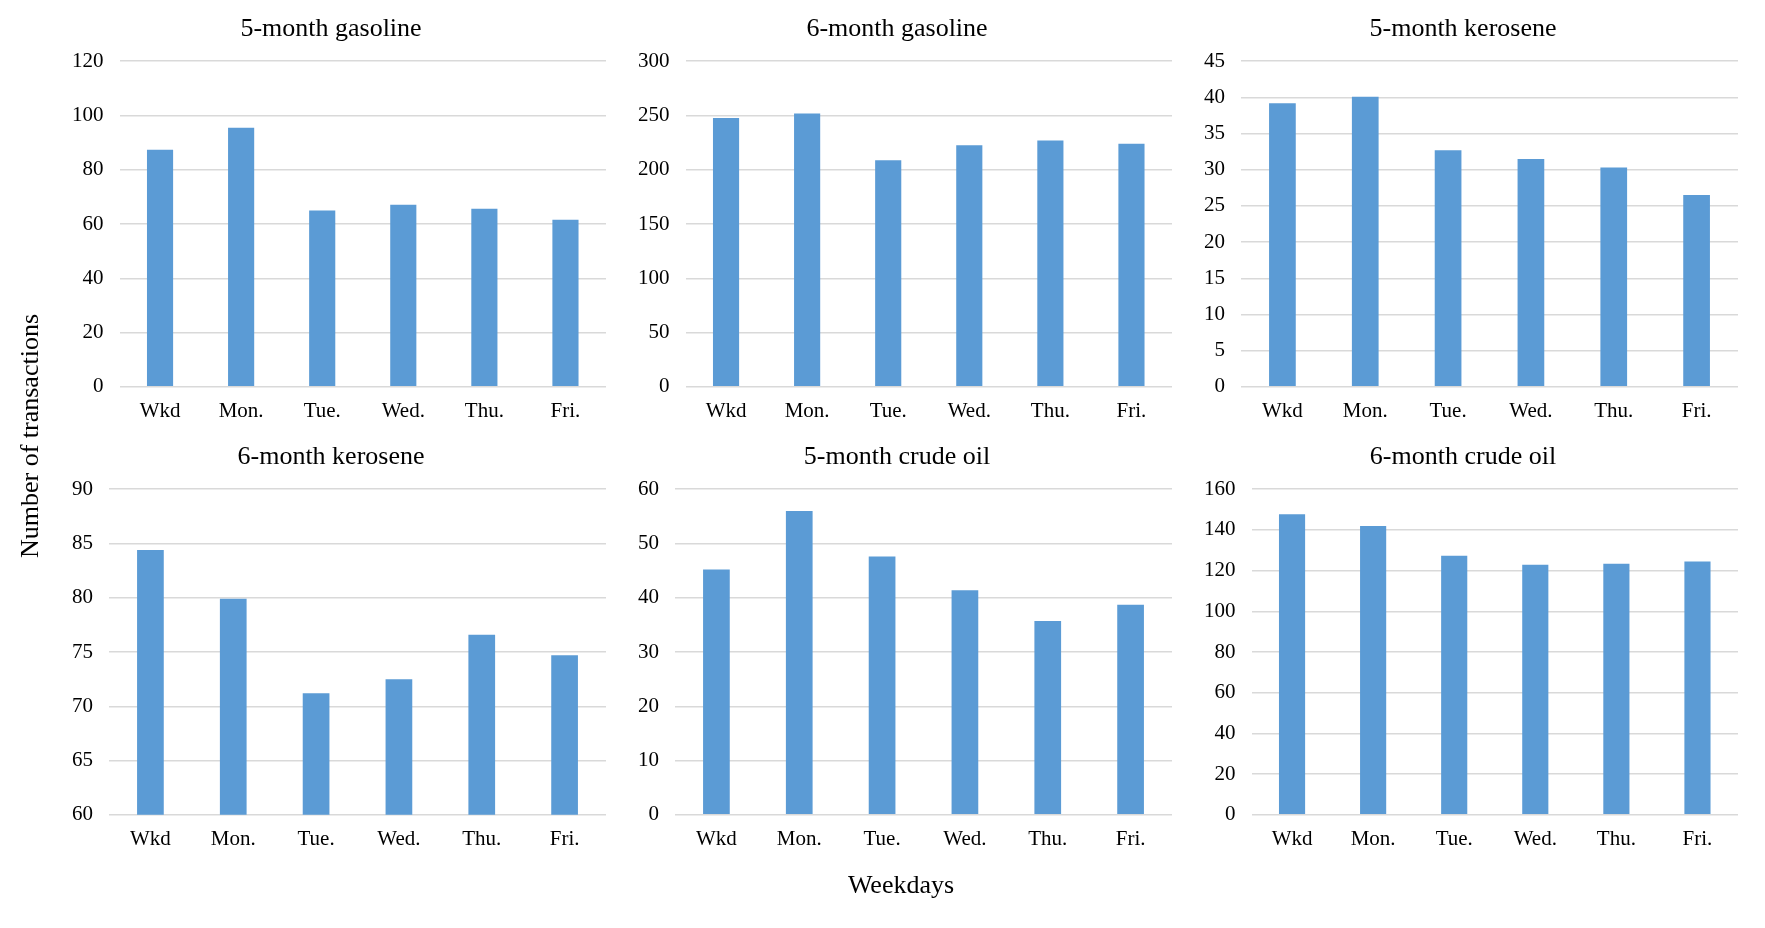 The height and width of the screenshot is (928, 1765). I want to click on y-tick-label: 85, so click(82, 541).